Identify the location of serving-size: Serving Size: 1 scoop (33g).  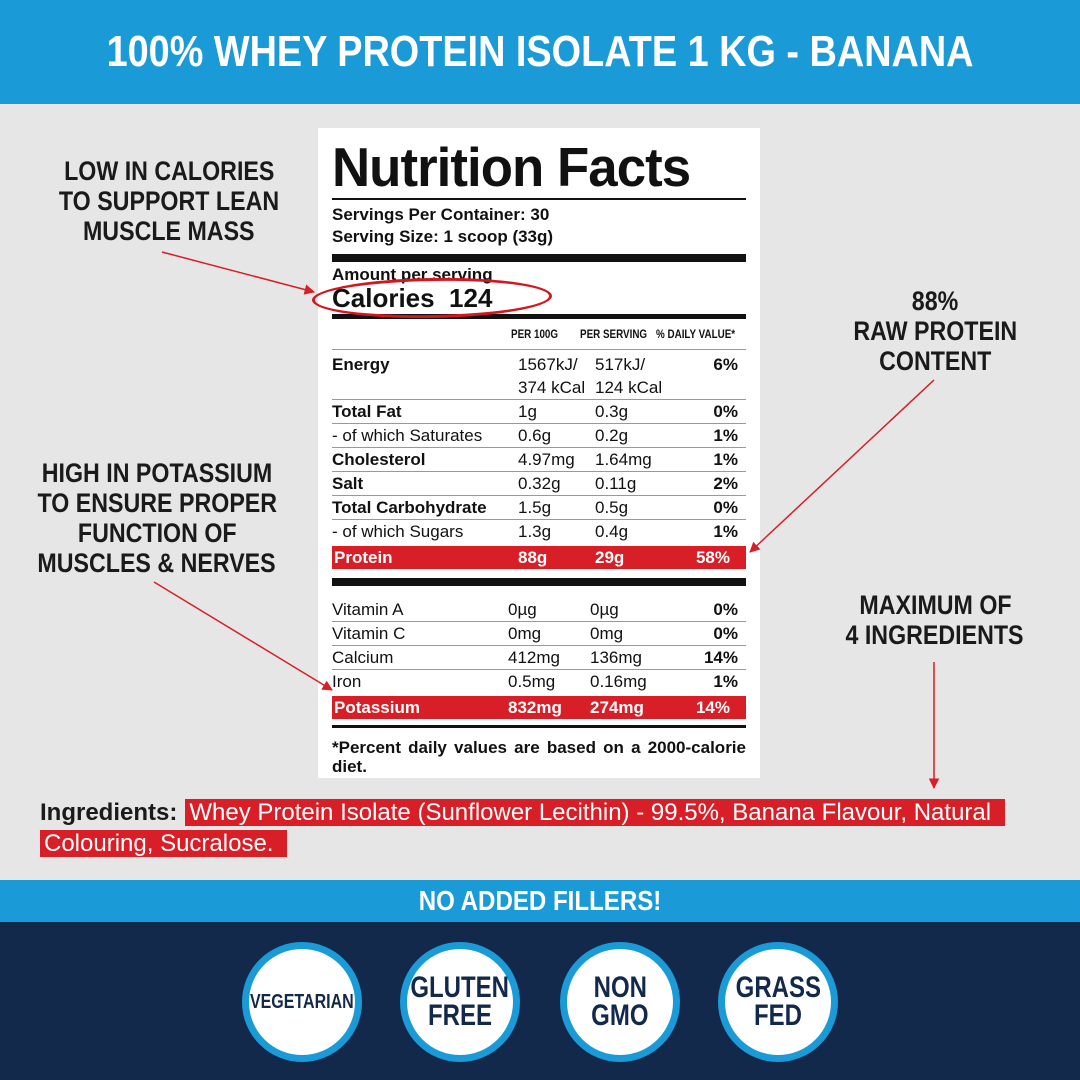
(443, 236).